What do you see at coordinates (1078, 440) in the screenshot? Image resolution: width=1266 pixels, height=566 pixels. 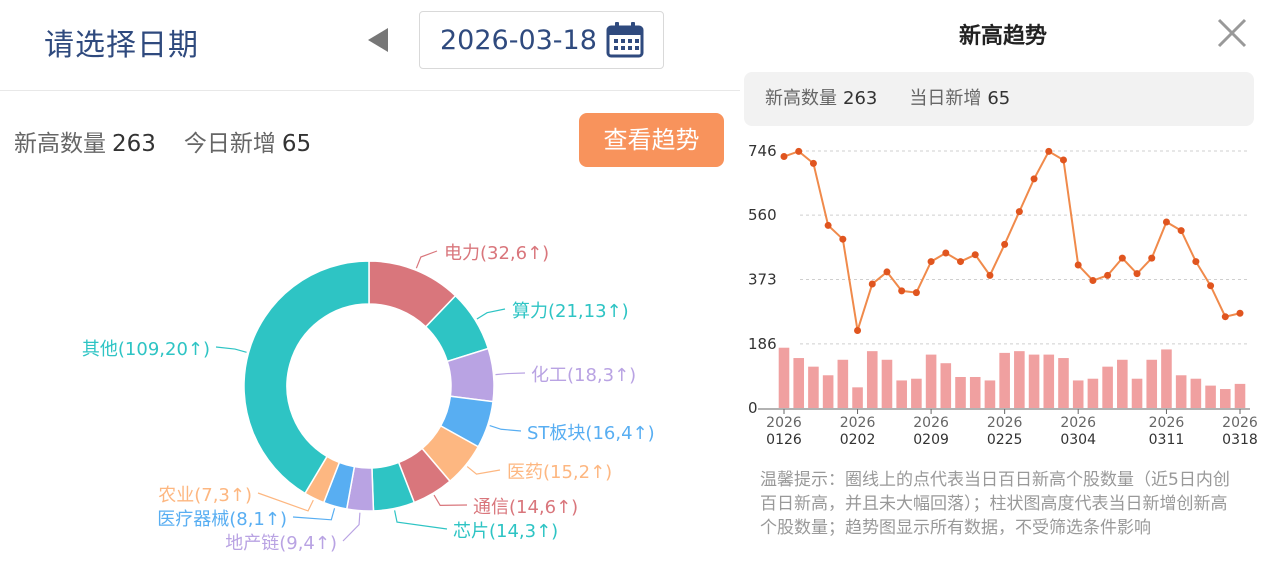 I see `x-tick-date: 0304` at bounding box center [1078, 440].